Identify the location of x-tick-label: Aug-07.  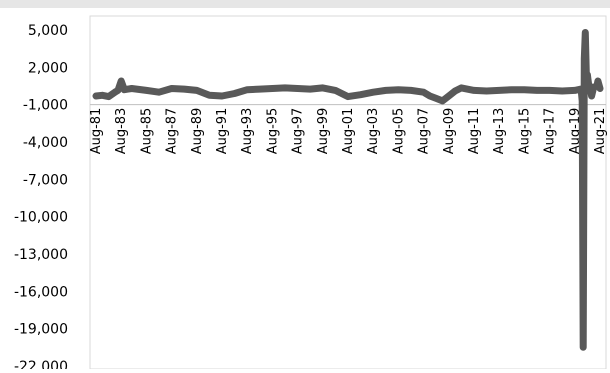
(424, 131).